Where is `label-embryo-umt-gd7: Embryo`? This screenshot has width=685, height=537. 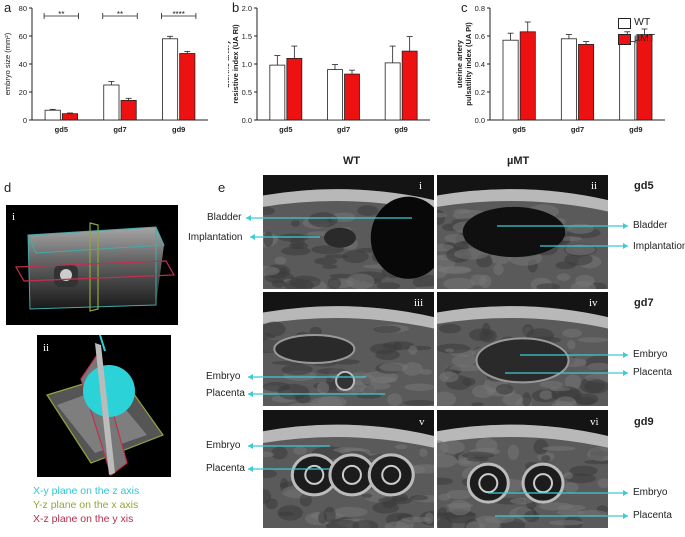
label-embryo-umt-gd7: Embryo is located at coordinates (650, 354).